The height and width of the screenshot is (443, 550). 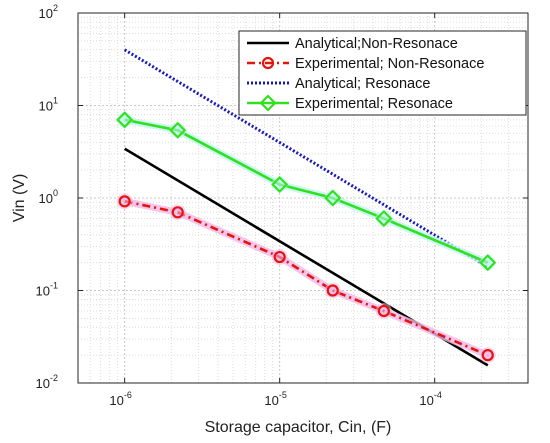 I want to click on legend-entry: Experimental; Resonace, so click(x=350, y=103).